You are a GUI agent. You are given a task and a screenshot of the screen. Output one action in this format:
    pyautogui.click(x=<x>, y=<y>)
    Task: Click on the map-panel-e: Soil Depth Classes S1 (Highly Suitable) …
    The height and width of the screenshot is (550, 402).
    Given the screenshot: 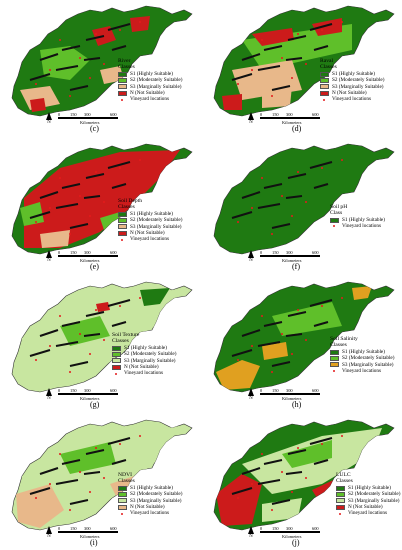 What is the action you would take?
    pyautogui.click(x=100, y=206)
    